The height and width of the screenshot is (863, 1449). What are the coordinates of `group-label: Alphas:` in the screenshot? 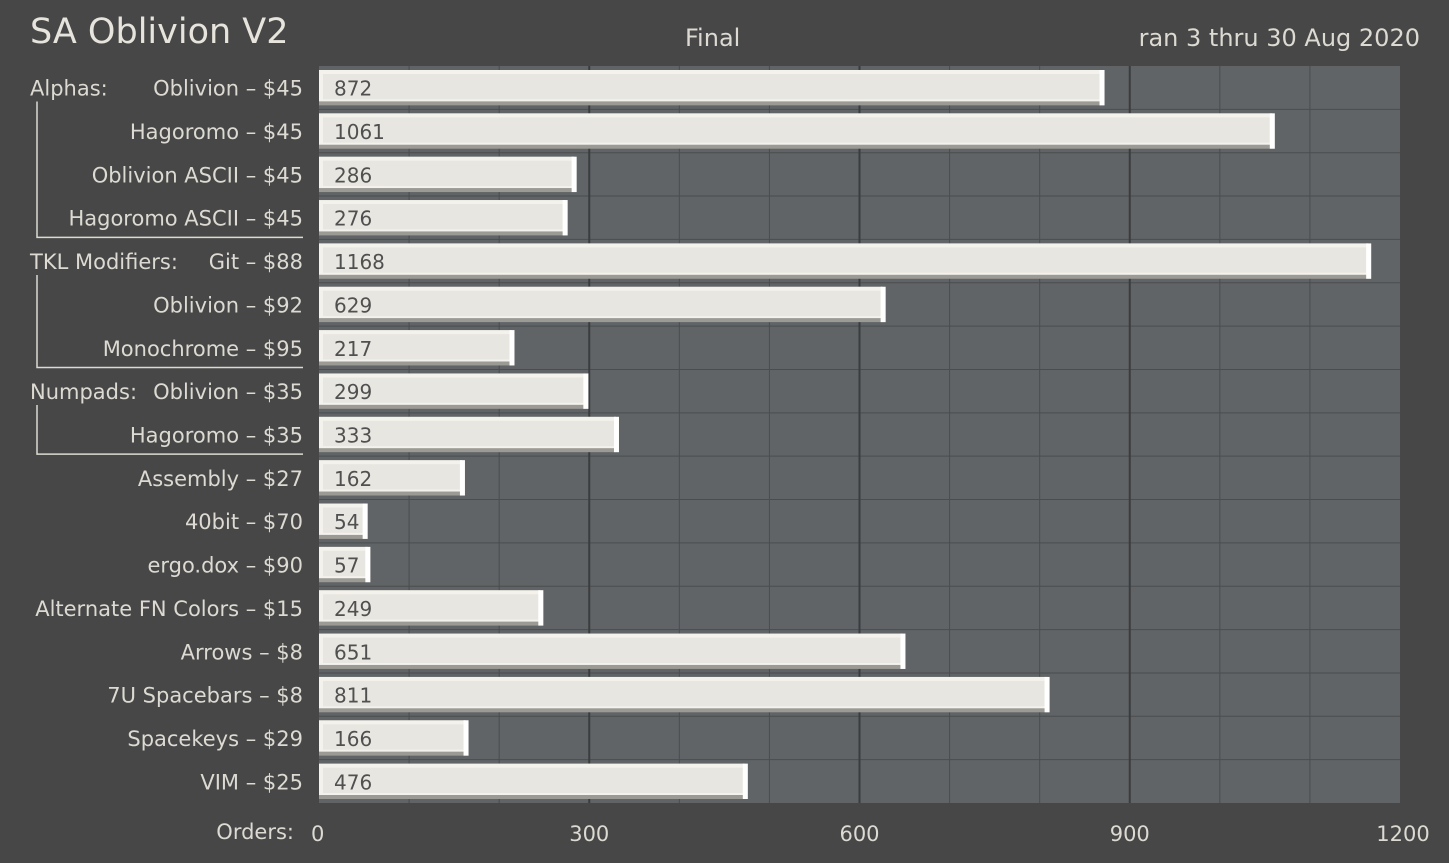 It's located at (69, 89).